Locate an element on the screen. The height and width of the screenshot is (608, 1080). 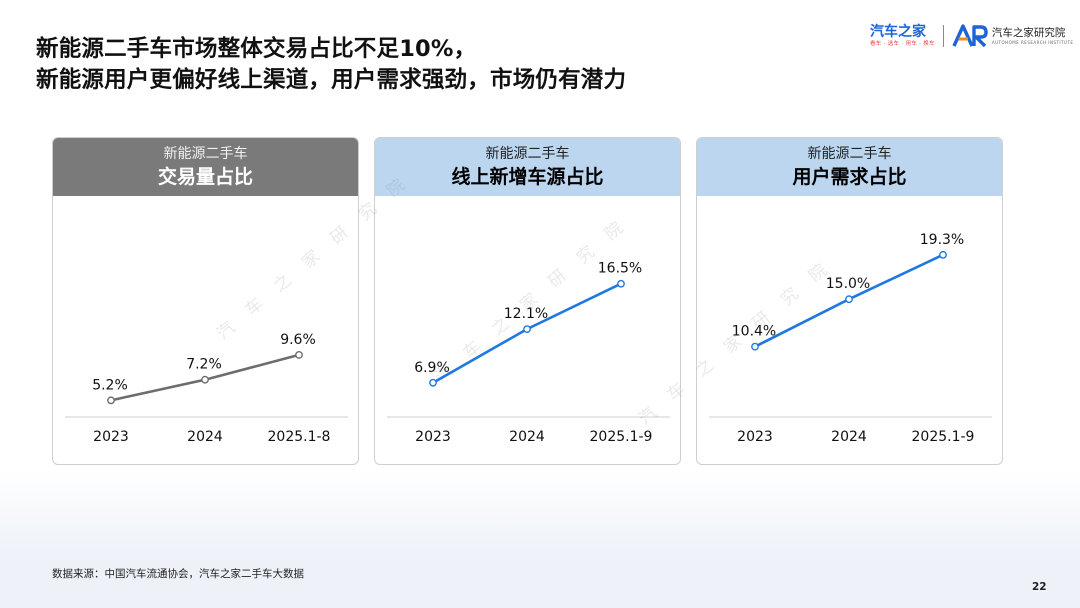
title-line-1: 新能源二手车市场整体交易占比不足10%， is located at coordinates (256, 49).